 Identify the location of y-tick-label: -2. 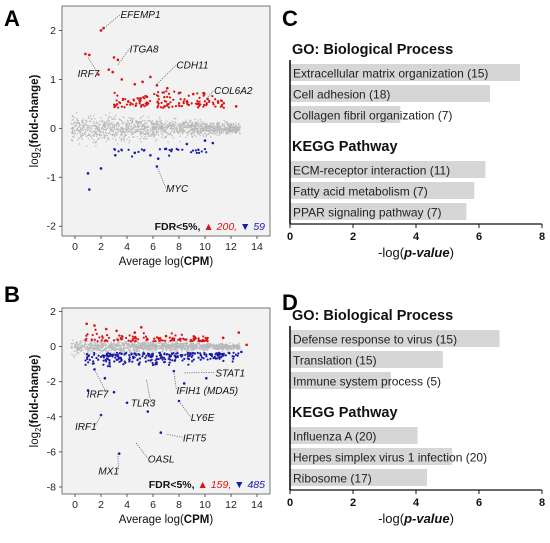
(51, 382).